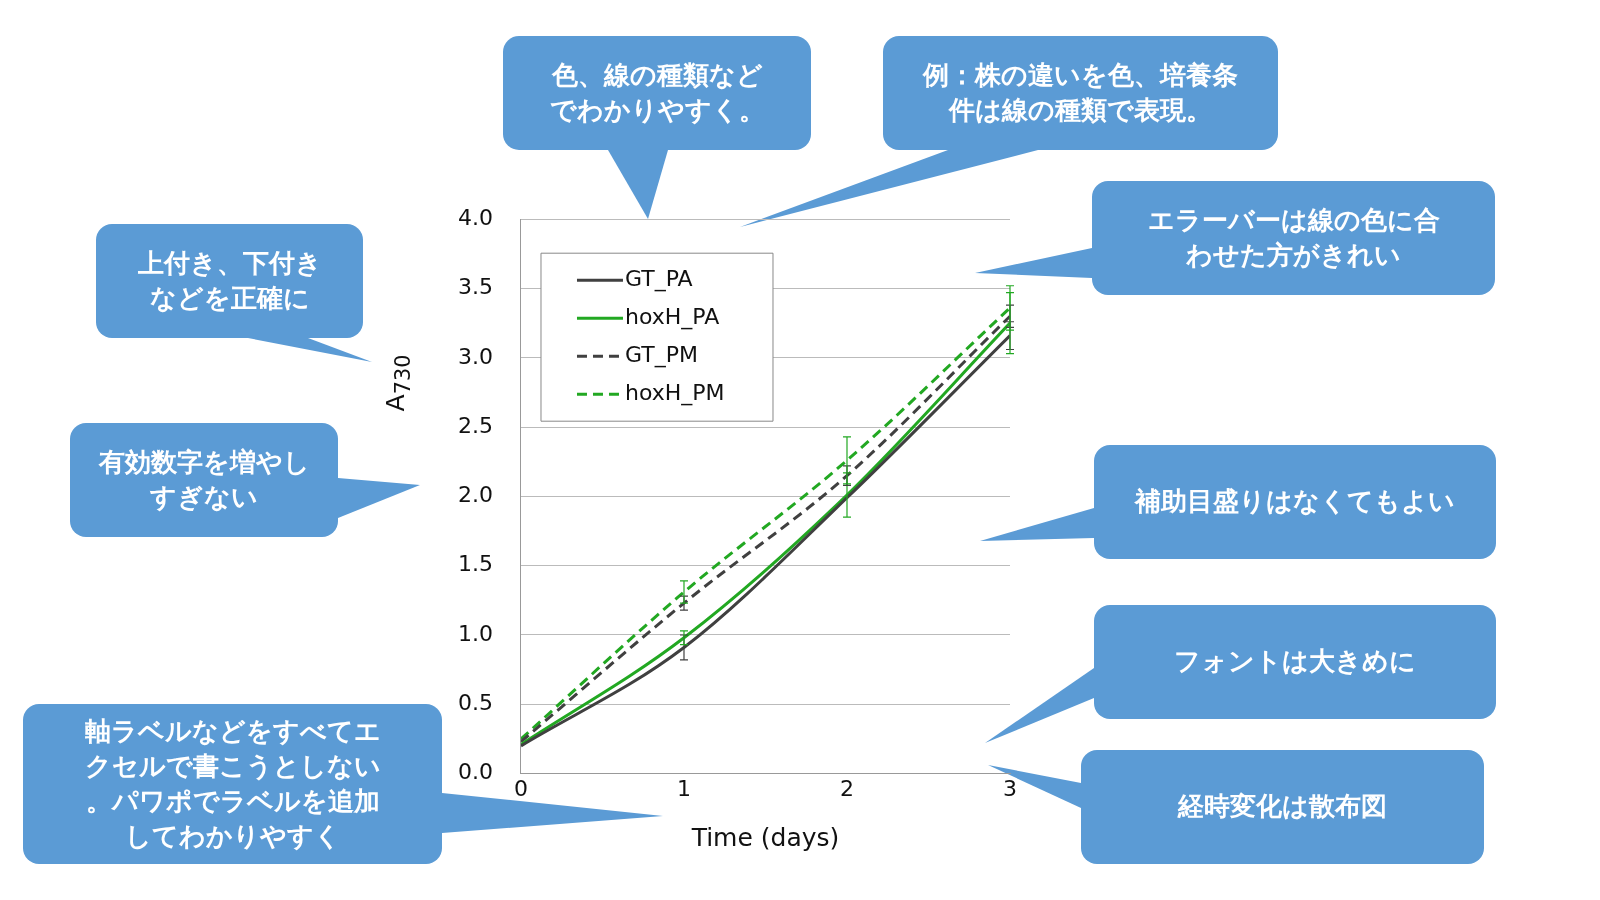 The width and height of the screenshot is (1600, 900). Describe the element at coordinates (1293, 237) in the screenshot. I see `text: エラーバーは線の色に合わせた方がきれい` at that location.